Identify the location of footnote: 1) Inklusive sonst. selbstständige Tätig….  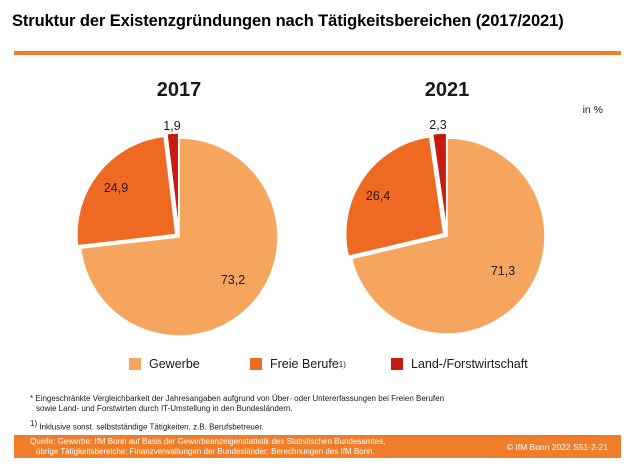
(147, 425).